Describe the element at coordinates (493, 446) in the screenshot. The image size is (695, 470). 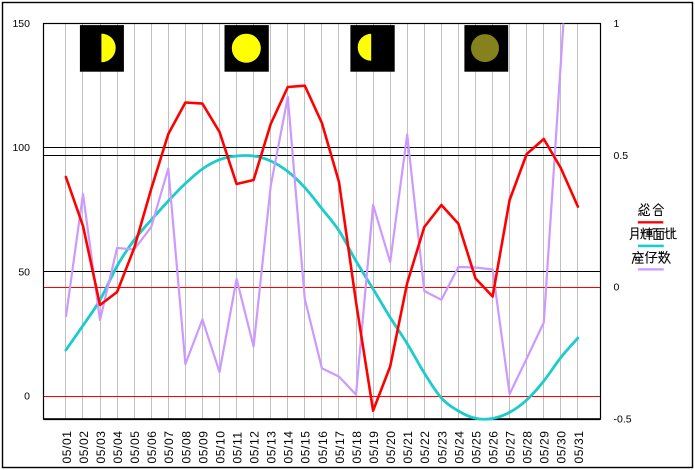
I see `svg-text: 05/26` at that location.